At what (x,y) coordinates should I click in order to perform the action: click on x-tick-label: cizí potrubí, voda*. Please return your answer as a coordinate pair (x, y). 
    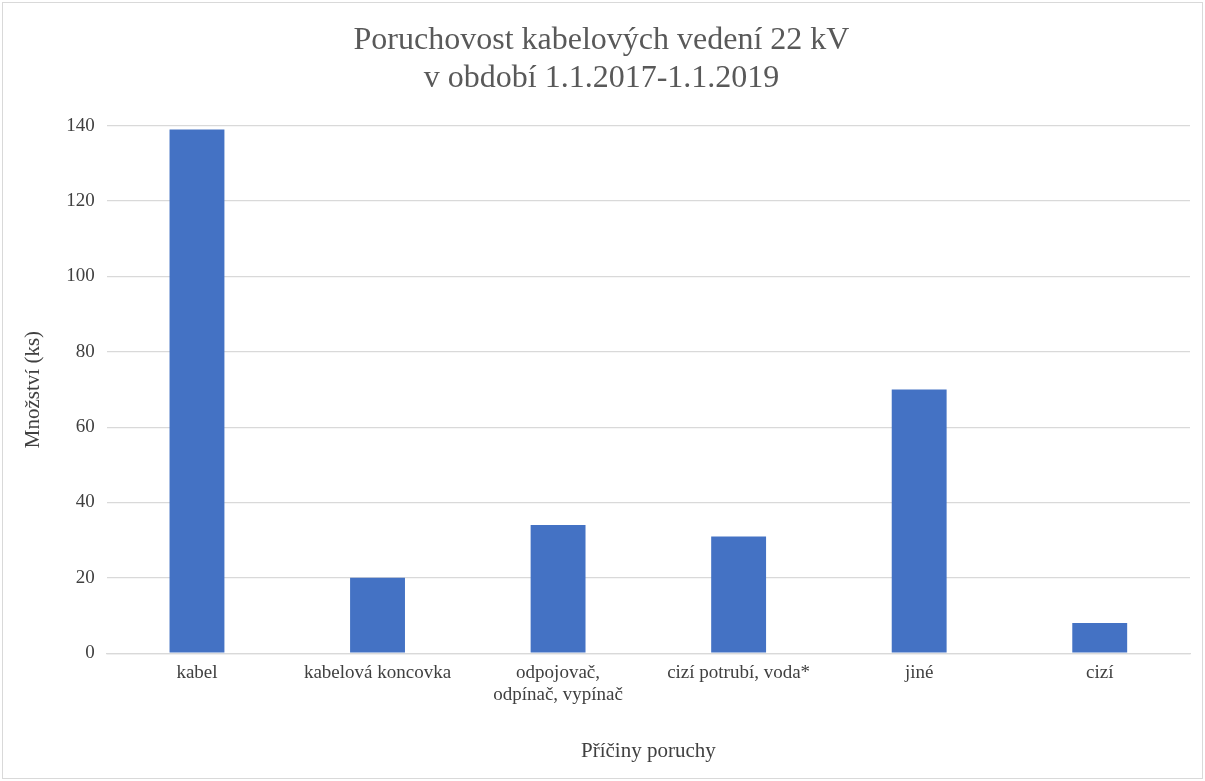
    Looking at the image, I should click on (739, 671).